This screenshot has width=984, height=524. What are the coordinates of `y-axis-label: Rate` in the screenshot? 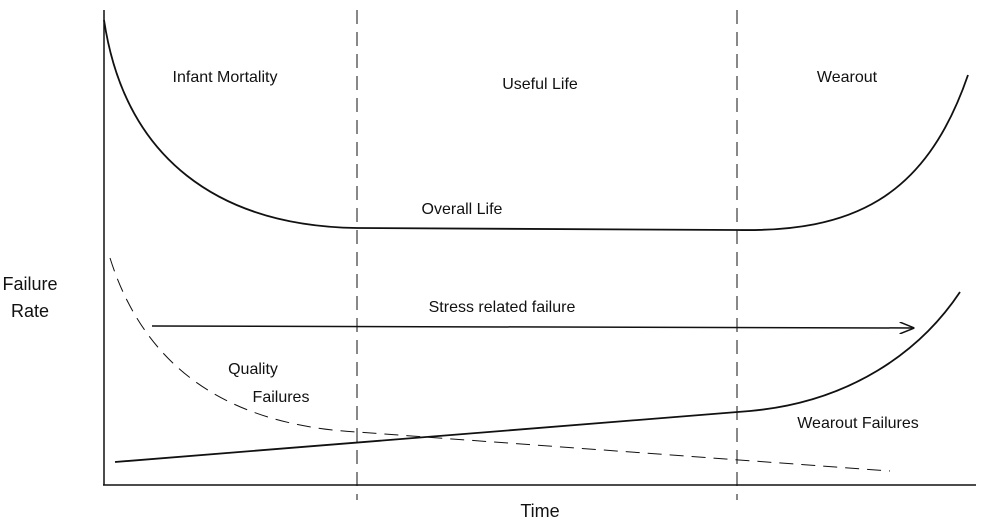 It's located at (30, 311).